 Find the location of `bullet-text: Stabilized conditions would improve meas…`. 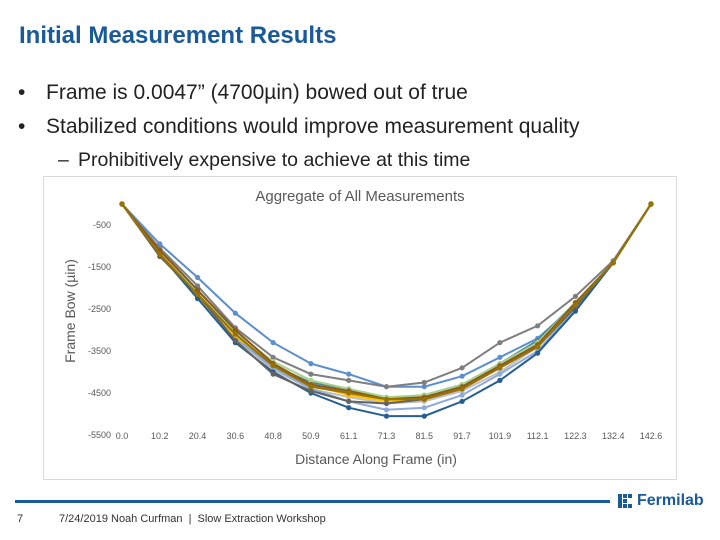

bullet-text: Stabilized conditions would improve meas… is located at coordinates (313, 126).